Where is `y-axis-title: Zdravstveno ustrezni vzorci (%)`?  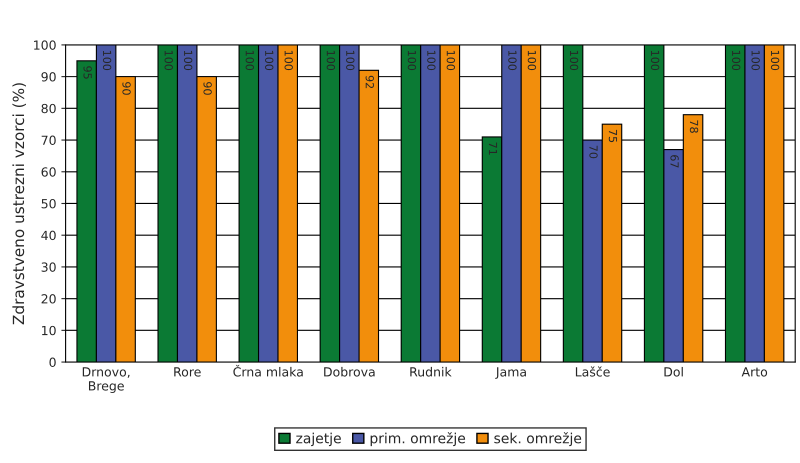
y-axis-title: Zdravstveno ustrezni vzorci (%) is located at coordinates (19, 203).